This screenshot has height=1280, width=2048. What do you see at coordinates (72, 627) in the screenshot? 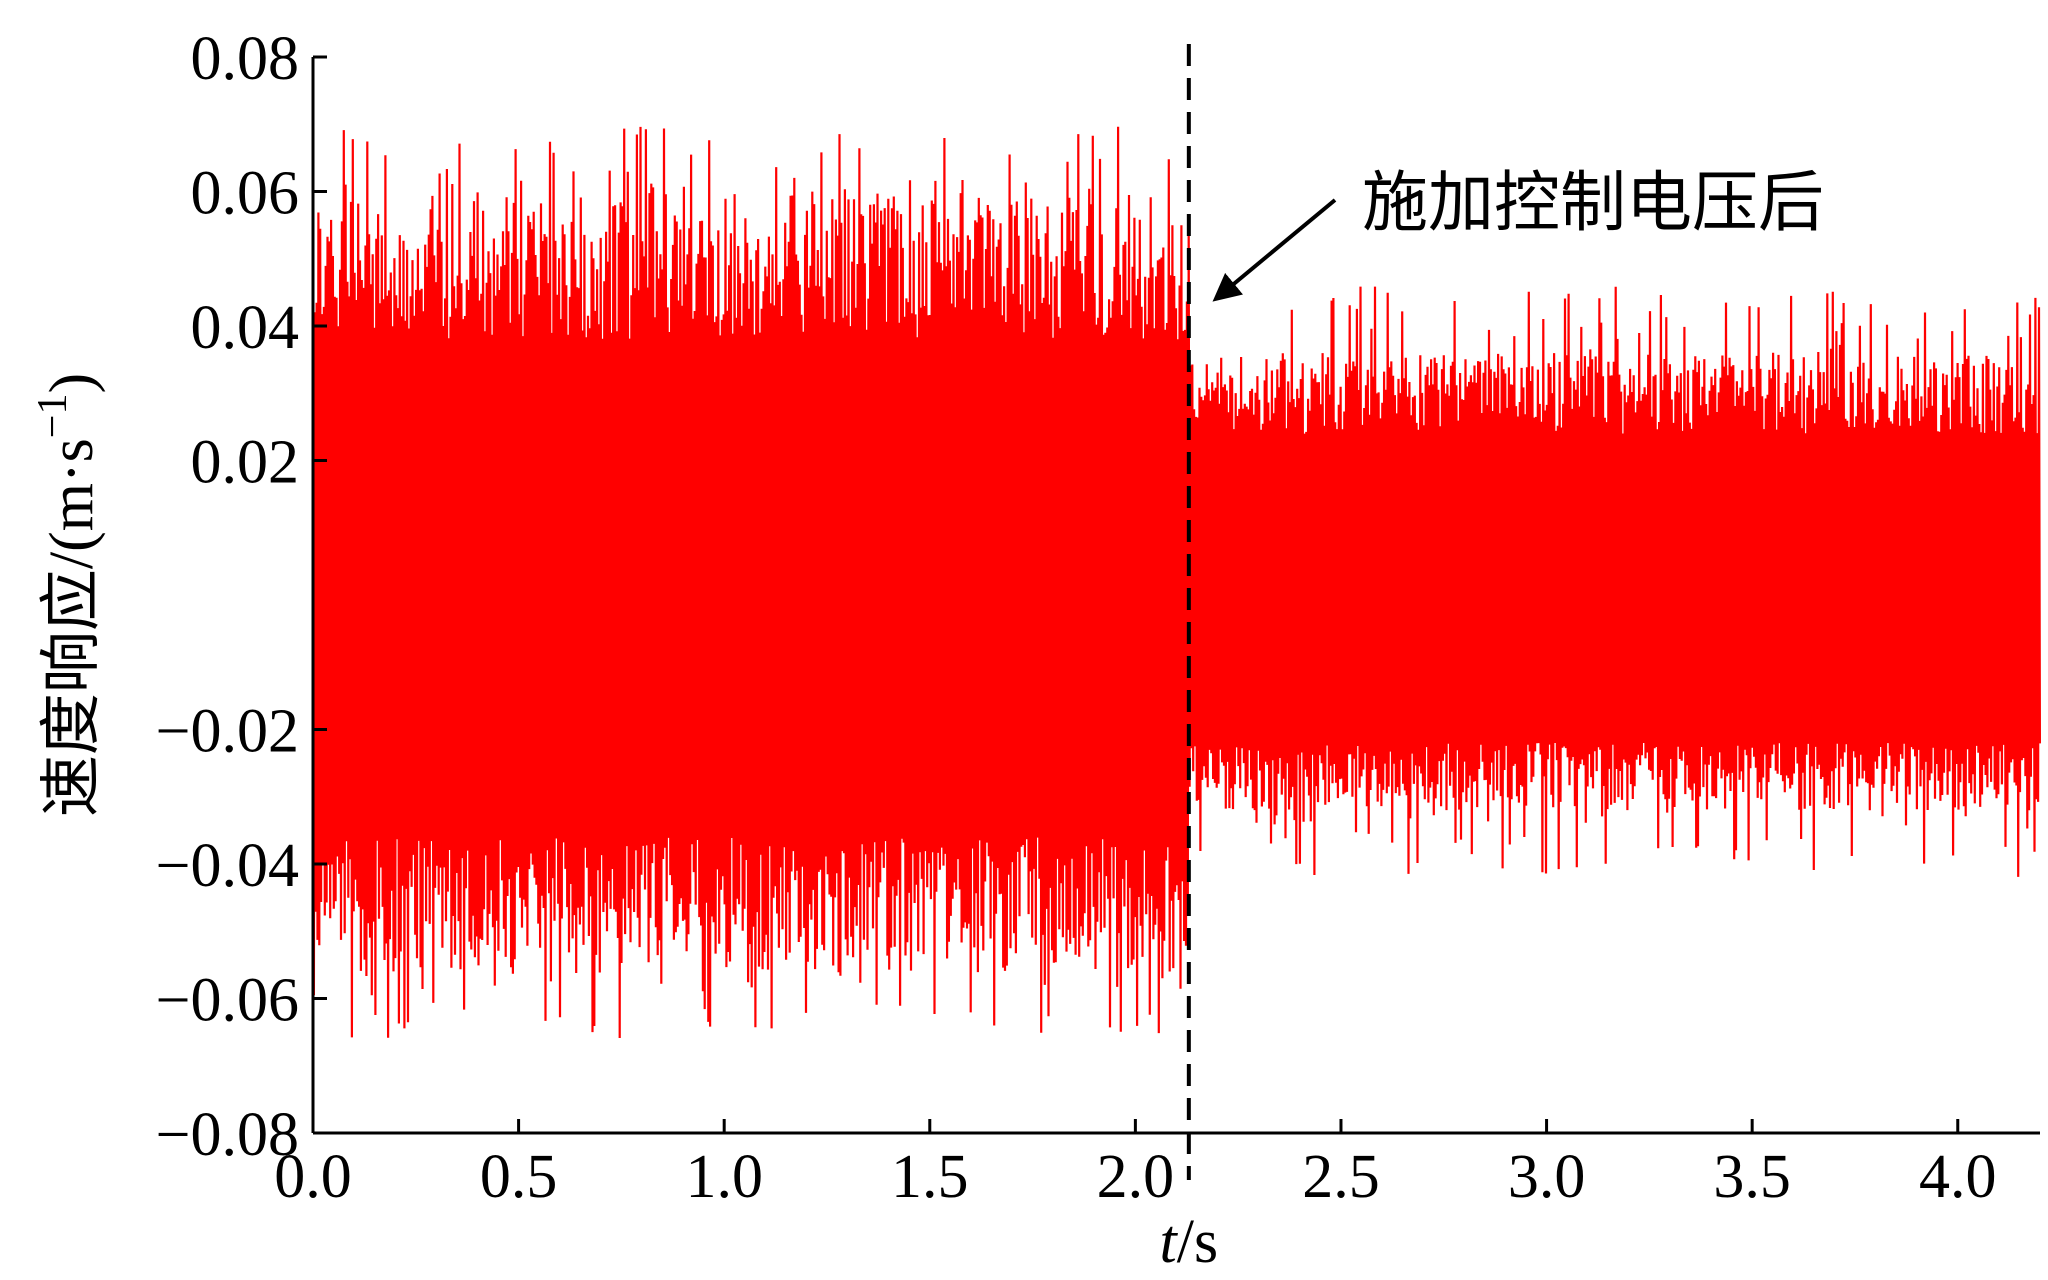
I see `y-axis-title-main: 速度响应/(m·s` at bounding box center [72, 627].